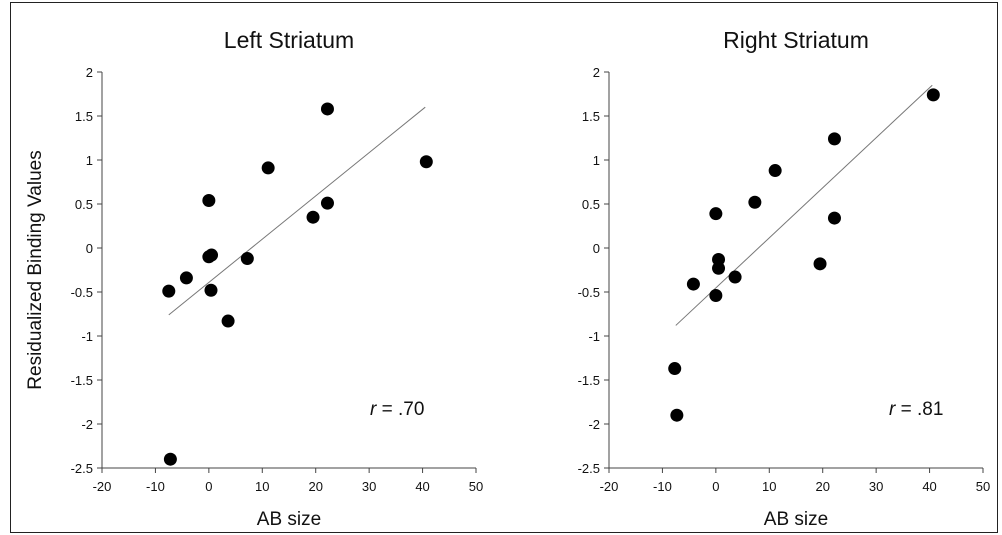  What do you see at coordinates (82, 468) in the screenshot?
I see `panel-1-y-tick-label: -2.5` at bounding box center [82, 468].